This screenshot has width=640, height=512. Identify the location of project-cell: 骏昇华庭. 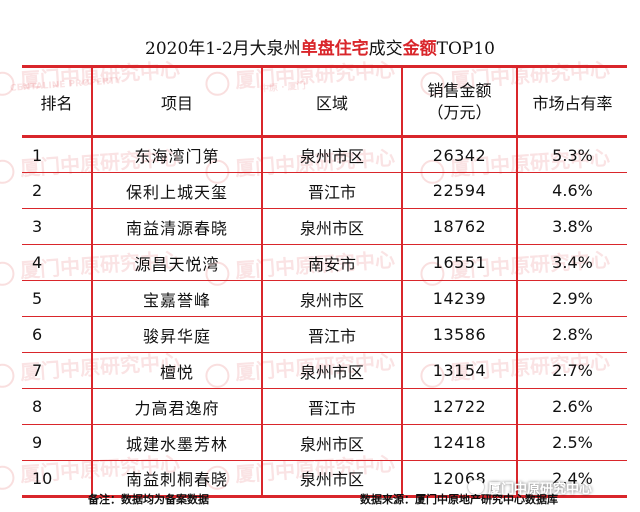
(177, 334).